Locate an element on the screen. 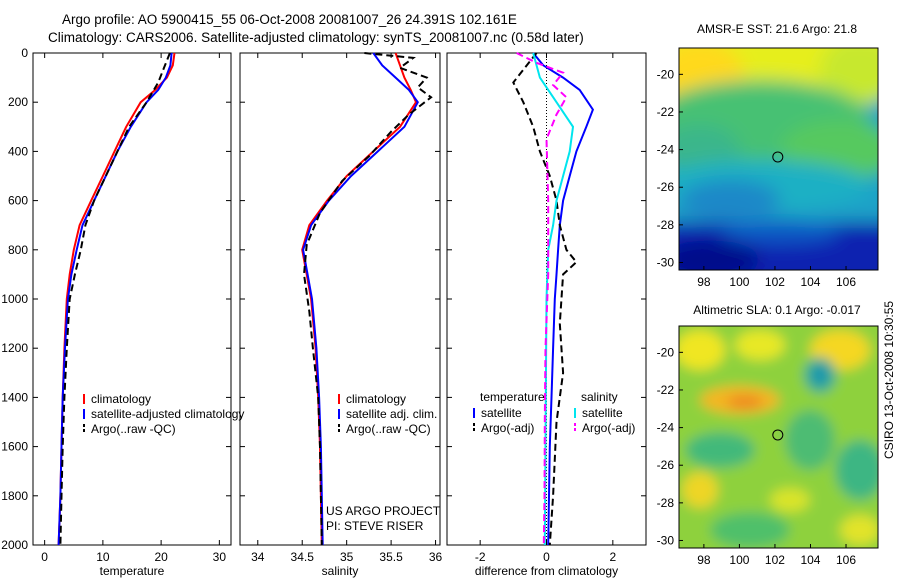 Image resolution: width=900 pixels, height=580 pixels. temperature-ytick-label: 1200 is located at coordinates (14, 348).